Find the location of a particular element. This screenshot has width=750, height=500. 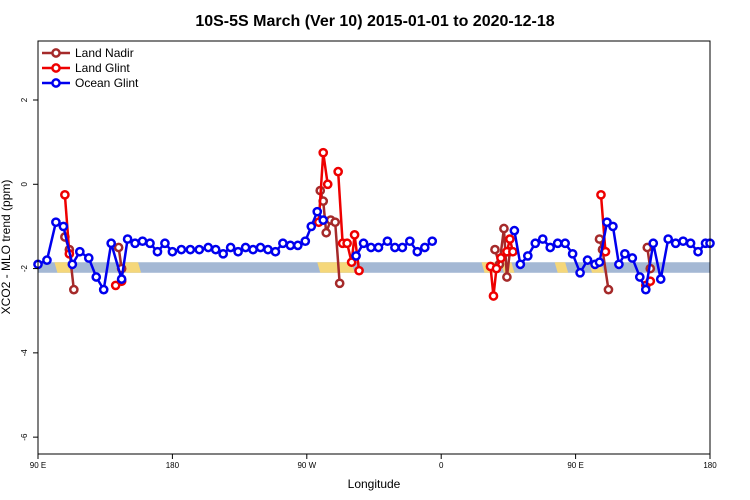

x-tick-label: 90 W is located at coordinates (306, 465).